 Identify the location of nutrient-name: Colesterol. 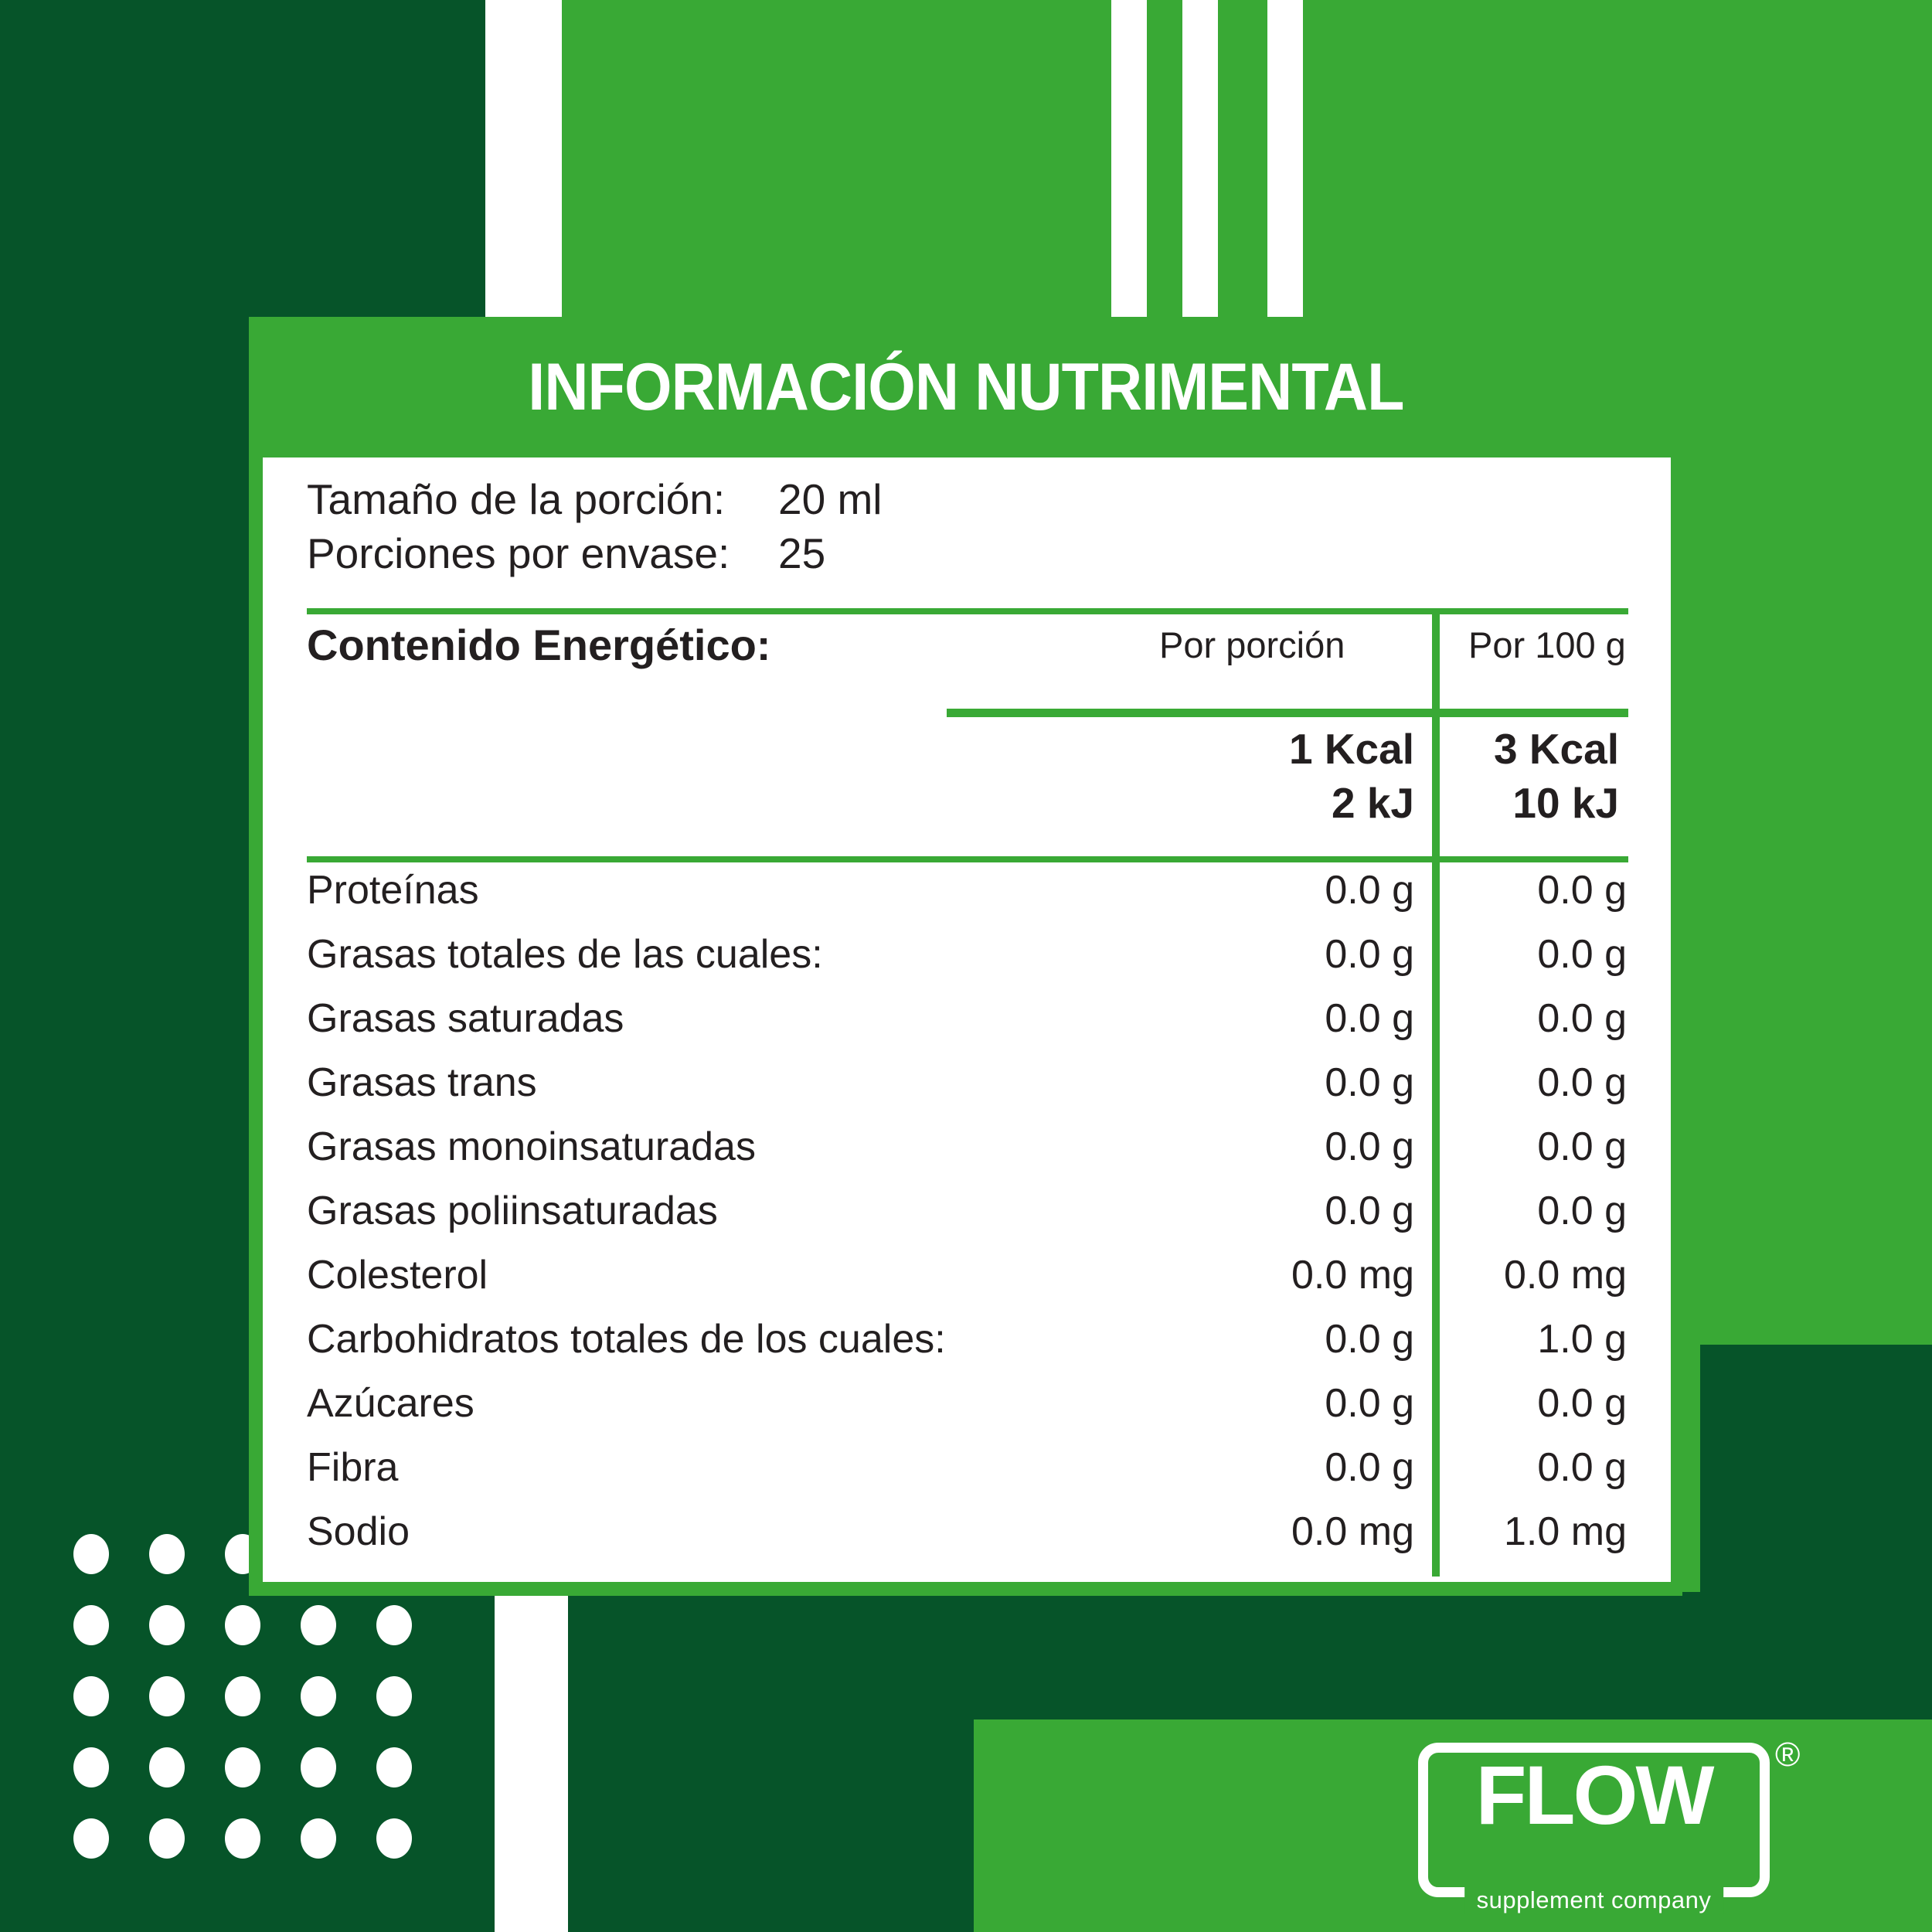
(397, 1276).